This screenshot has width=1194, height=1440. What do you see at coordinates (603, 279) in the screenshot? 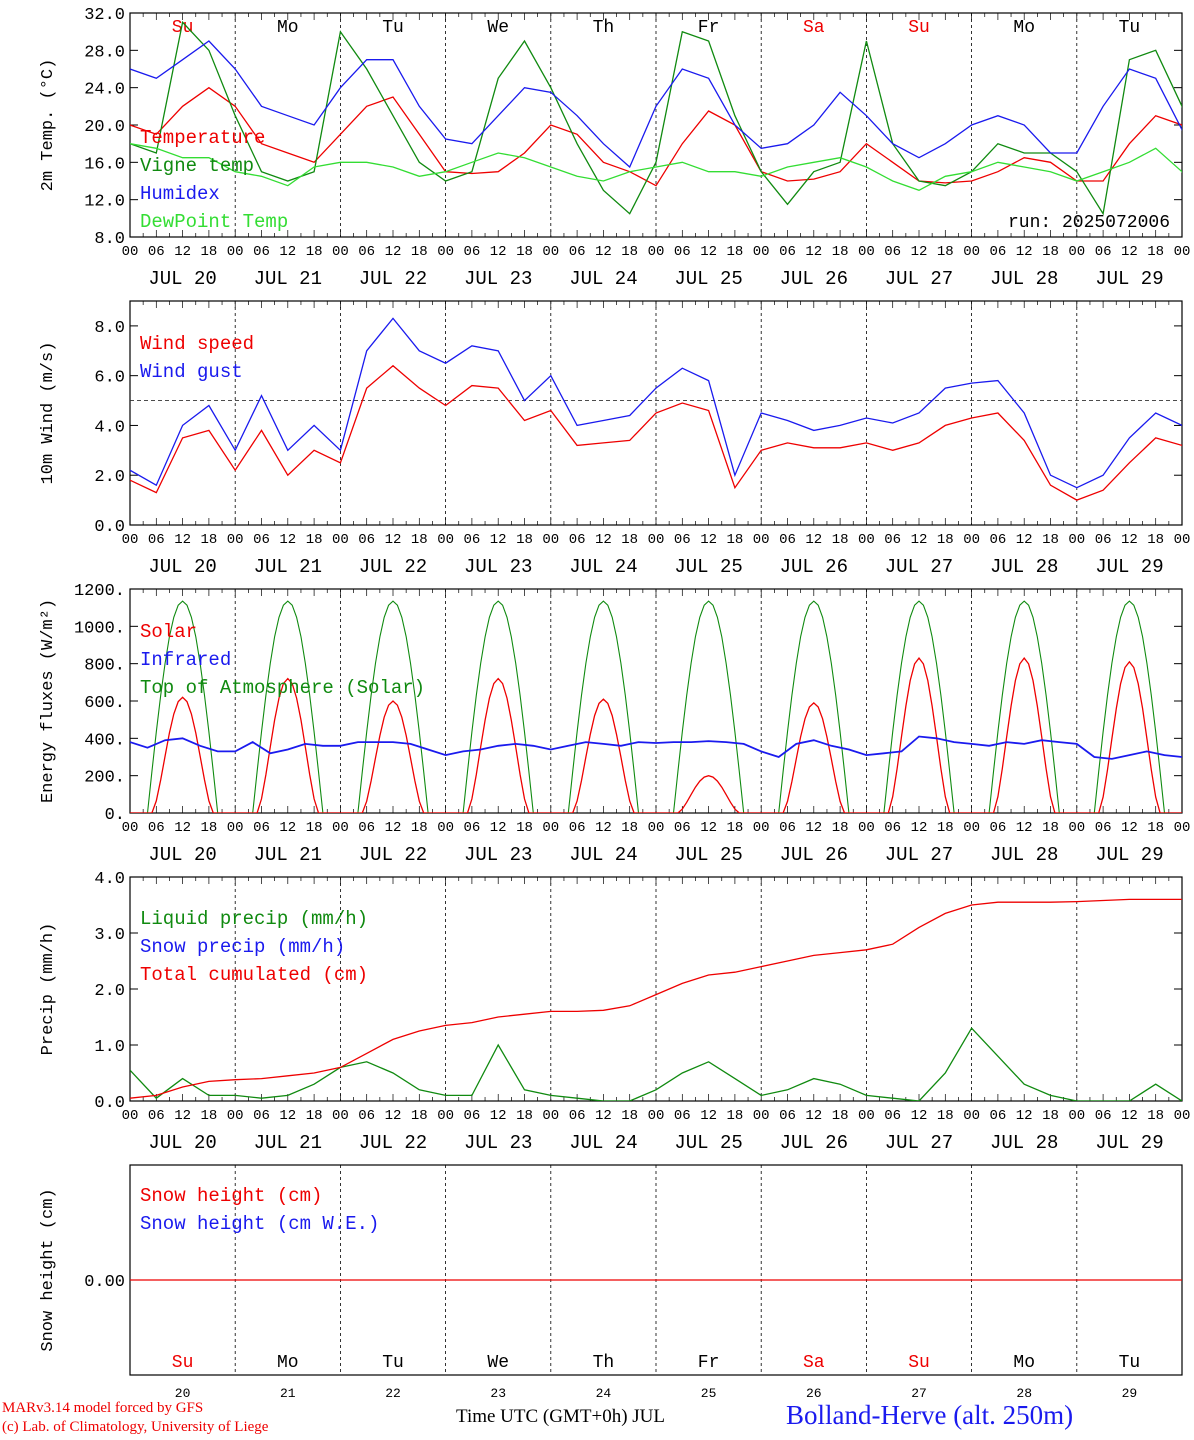
I see `day-label: JUL 24` at bounding box center [603, 279].